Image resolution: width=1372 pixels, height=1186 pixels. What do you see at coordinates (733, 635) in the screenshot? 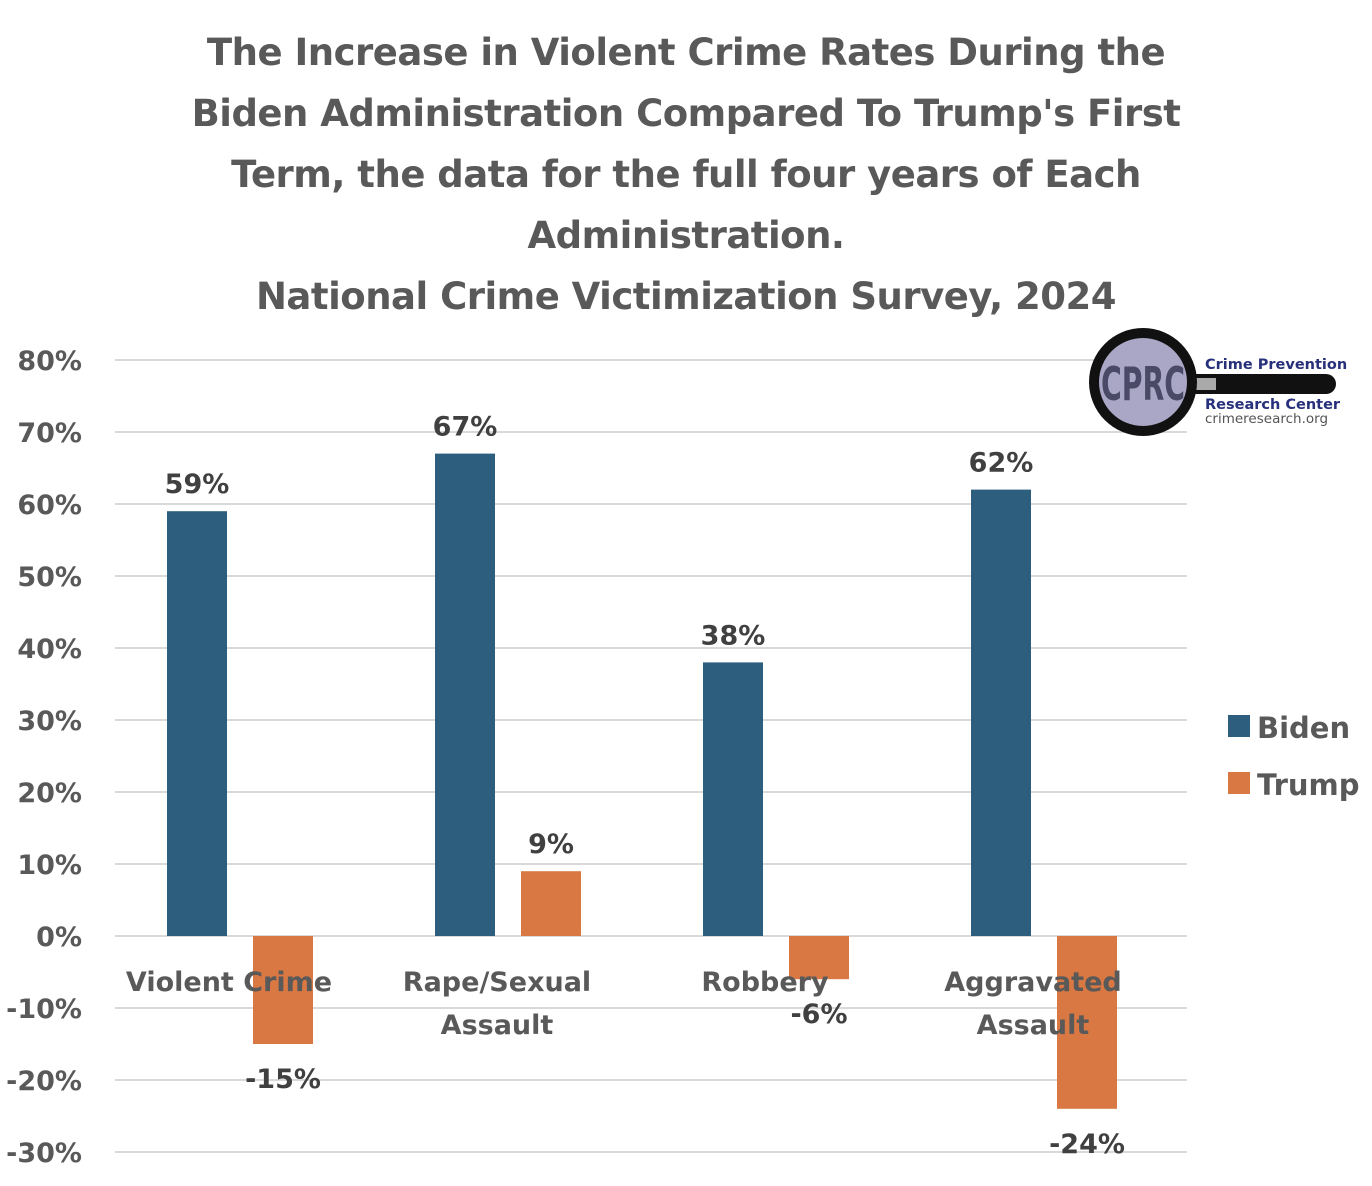
I see `data-label: 38%` at bounding box center [733, 635].